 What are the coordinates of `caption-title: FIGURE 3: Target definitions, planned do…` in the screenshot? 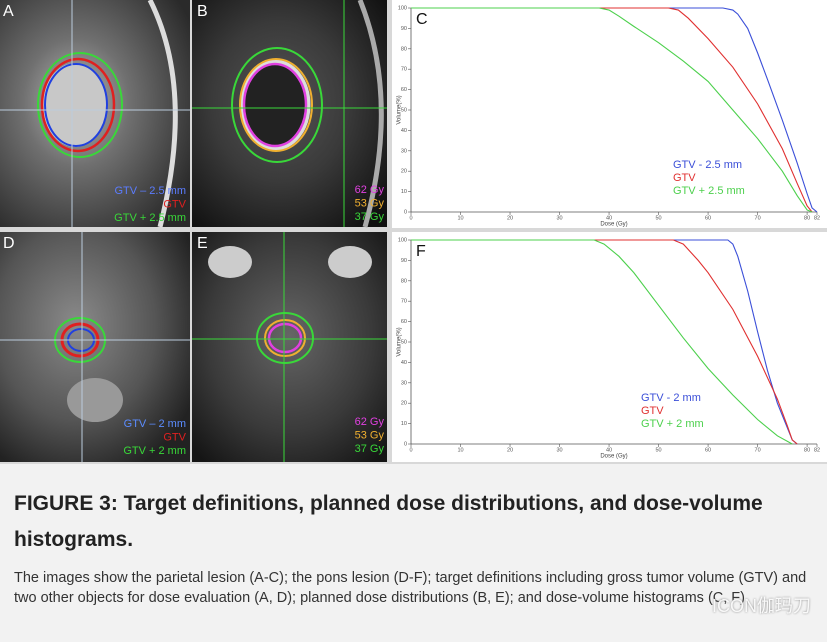 It's located at (388, 521).